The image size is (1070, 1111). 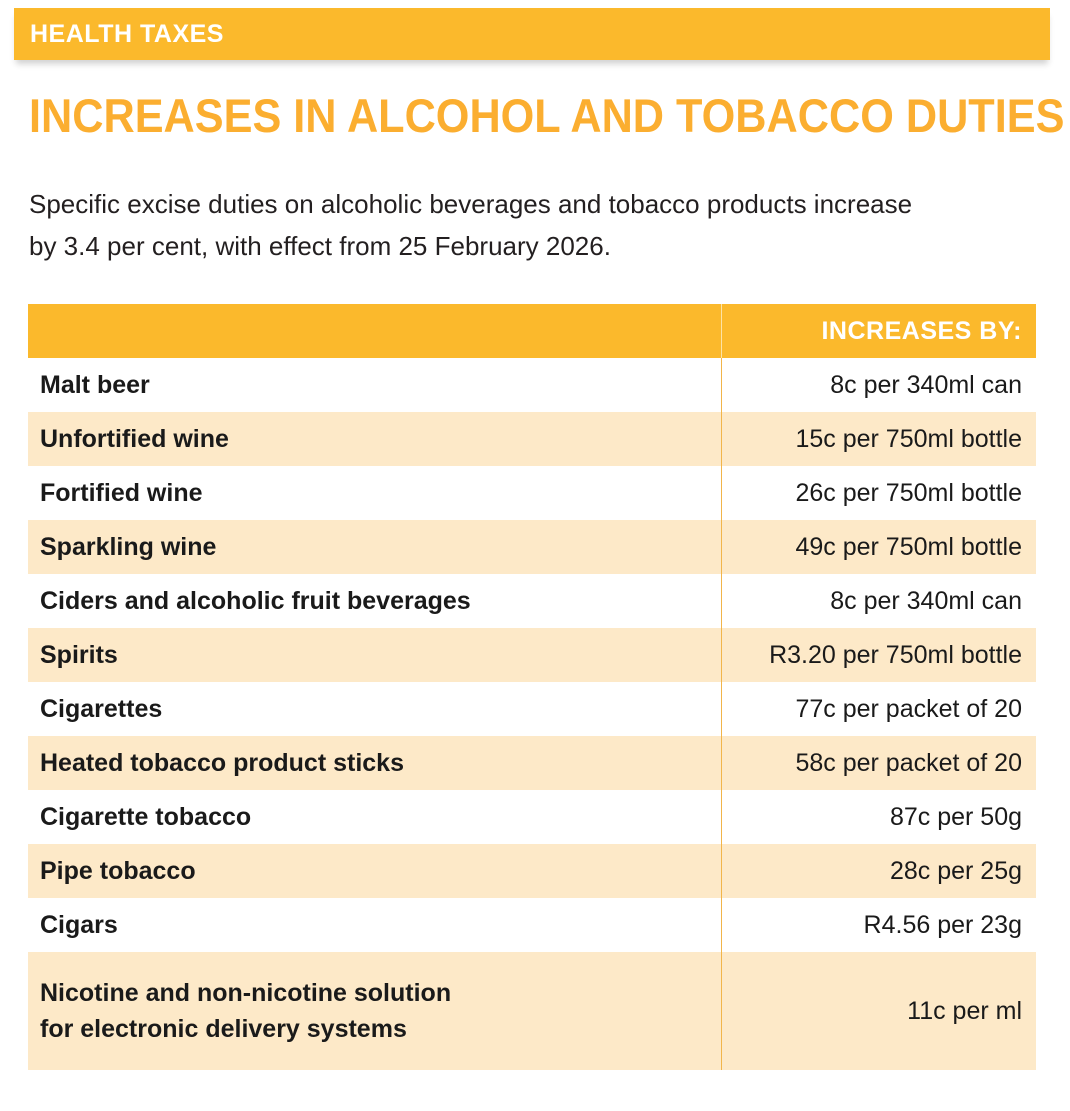 What do you see at coordinates (375, 601) in the screenshot?
I see `product-name: Ciders and alcoholic fruit beverages` at bounding box center [375, 601].